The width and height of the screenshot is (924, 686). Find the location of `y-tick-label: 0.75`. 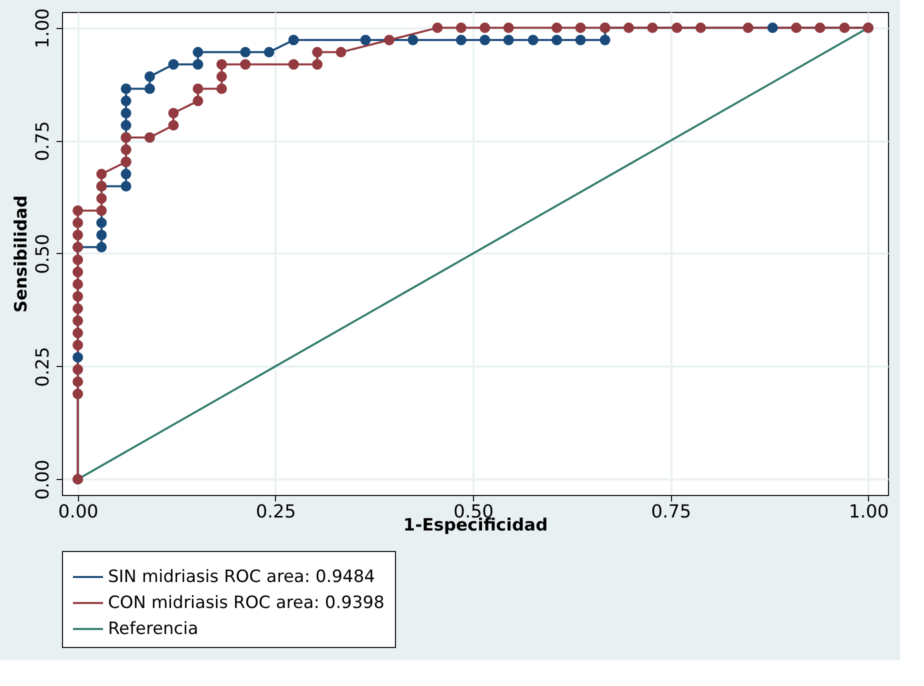

y-tick-label: 0.75 is located at coordinates (43, 141).